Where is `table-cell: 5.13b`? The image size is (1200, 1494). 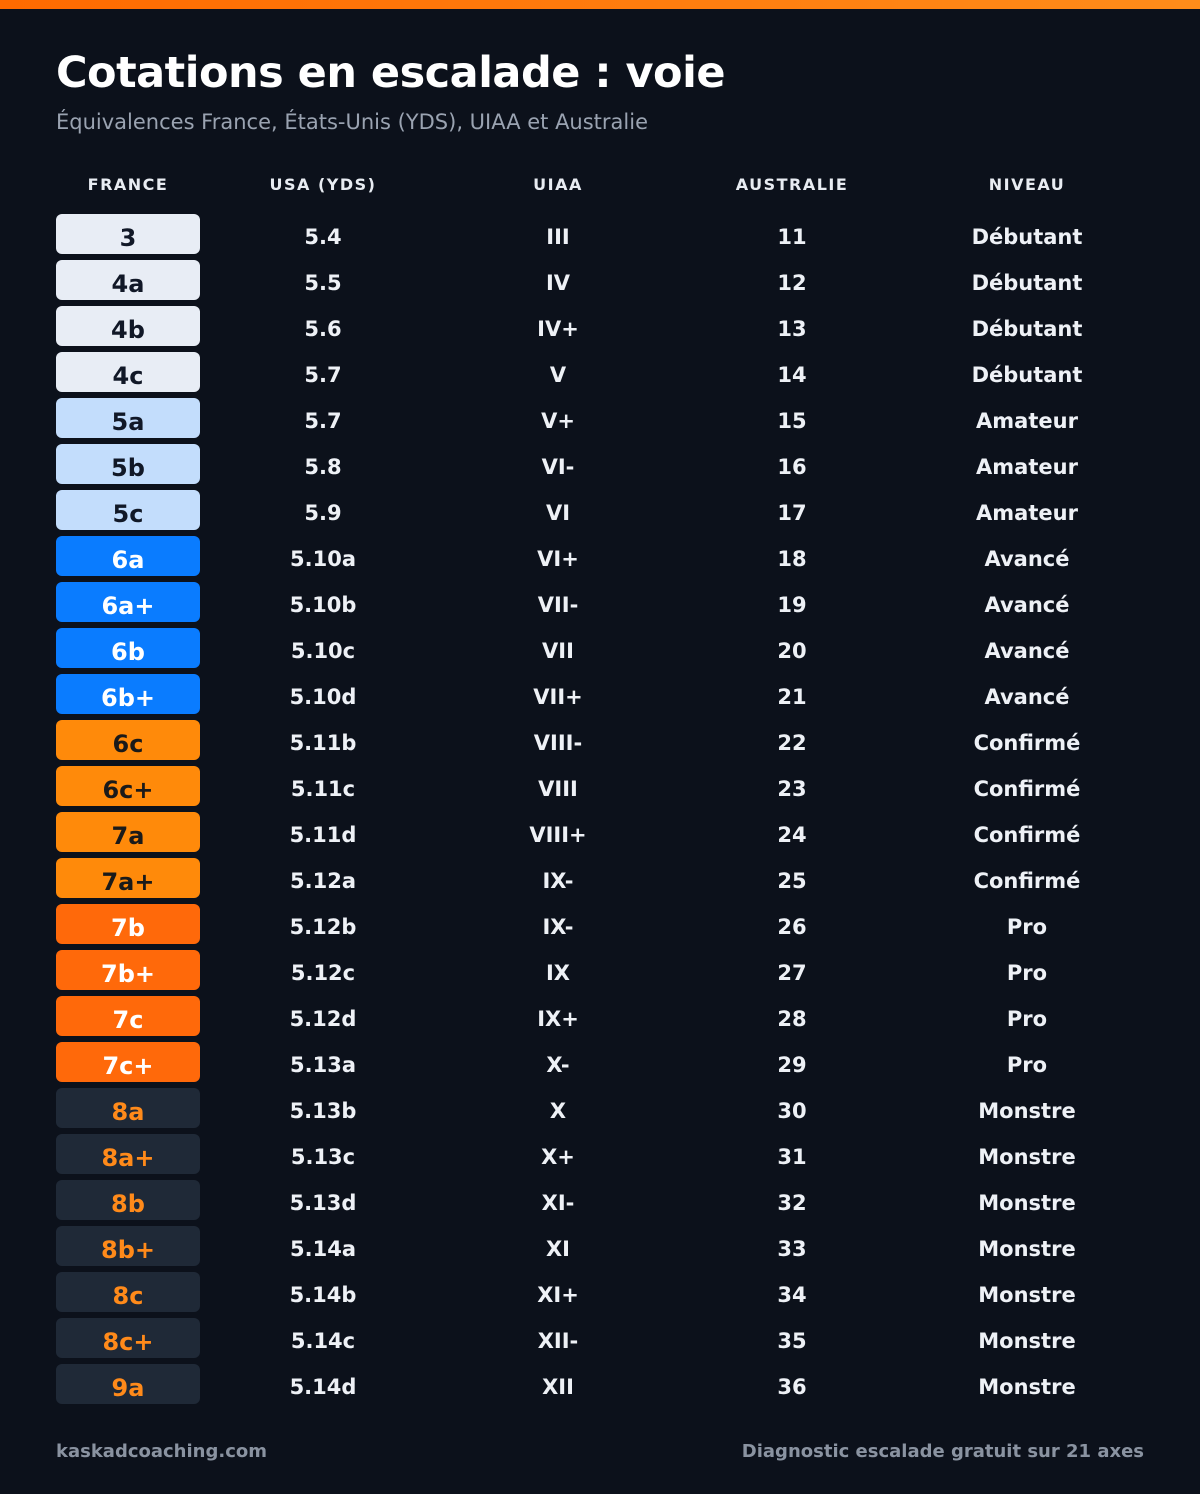 table-cell: 5.13b is located at coordinates (323, 1111).